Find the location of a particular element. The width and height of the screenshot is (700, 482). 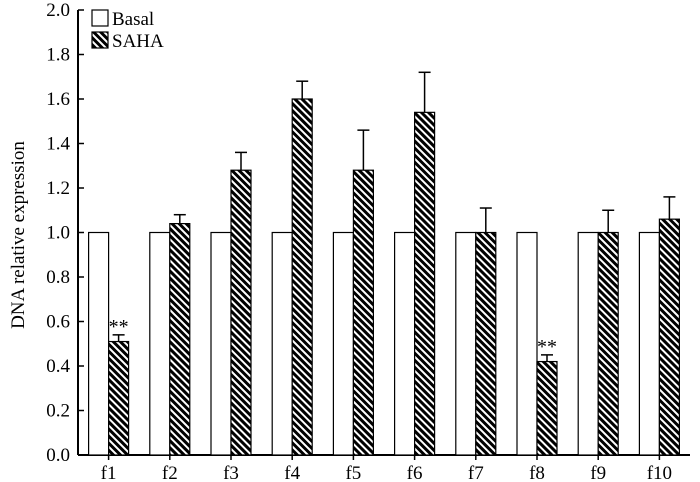

x-tick-label: f5 is located at coordinates (353, 472).